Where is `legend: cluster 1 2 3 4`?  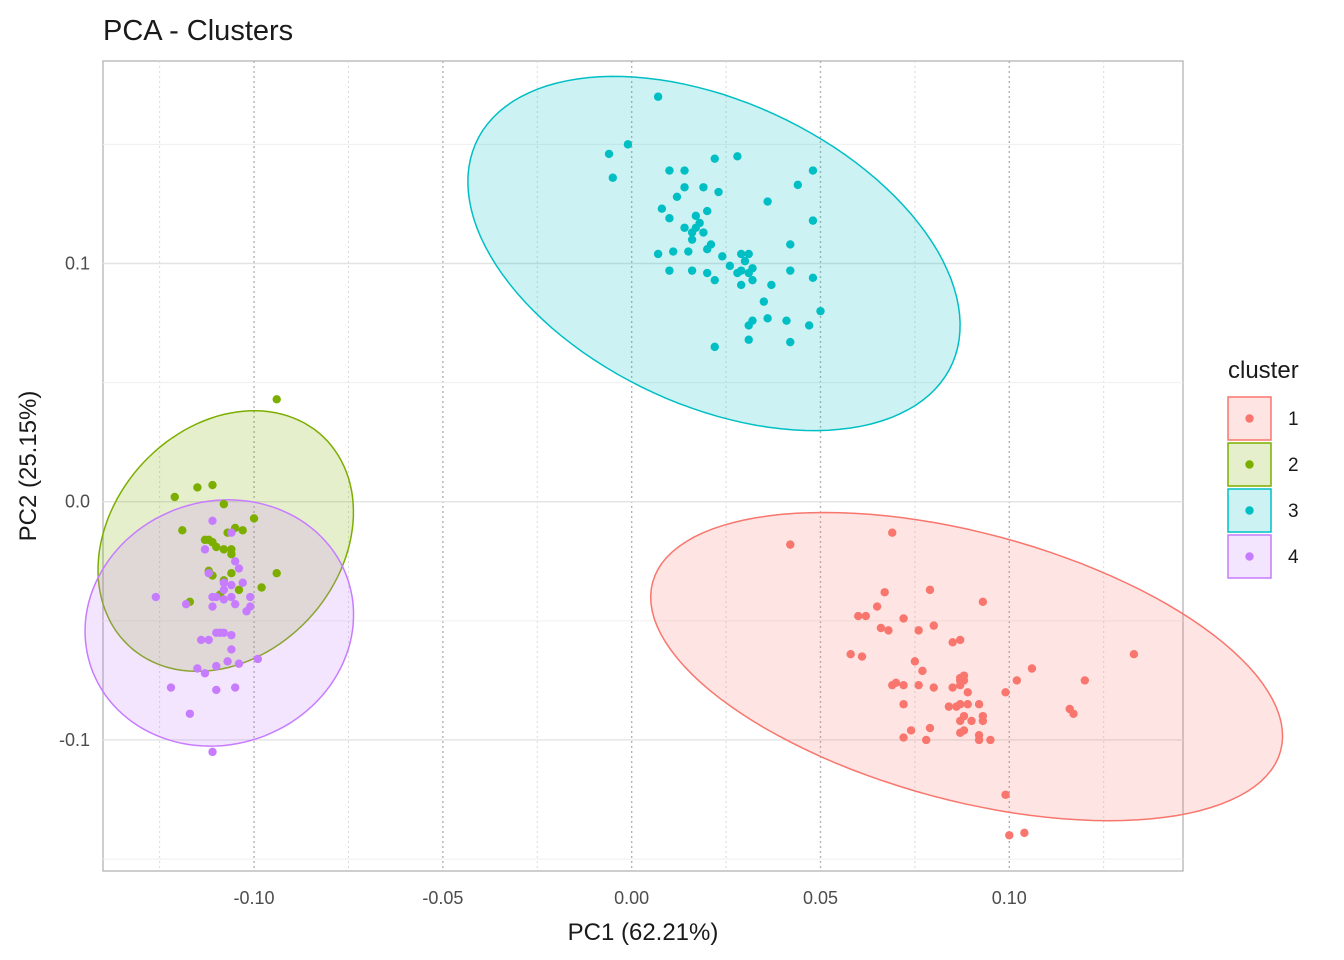 legend: cluster 1 2 3 4 is located at coordinates (1263, 468).